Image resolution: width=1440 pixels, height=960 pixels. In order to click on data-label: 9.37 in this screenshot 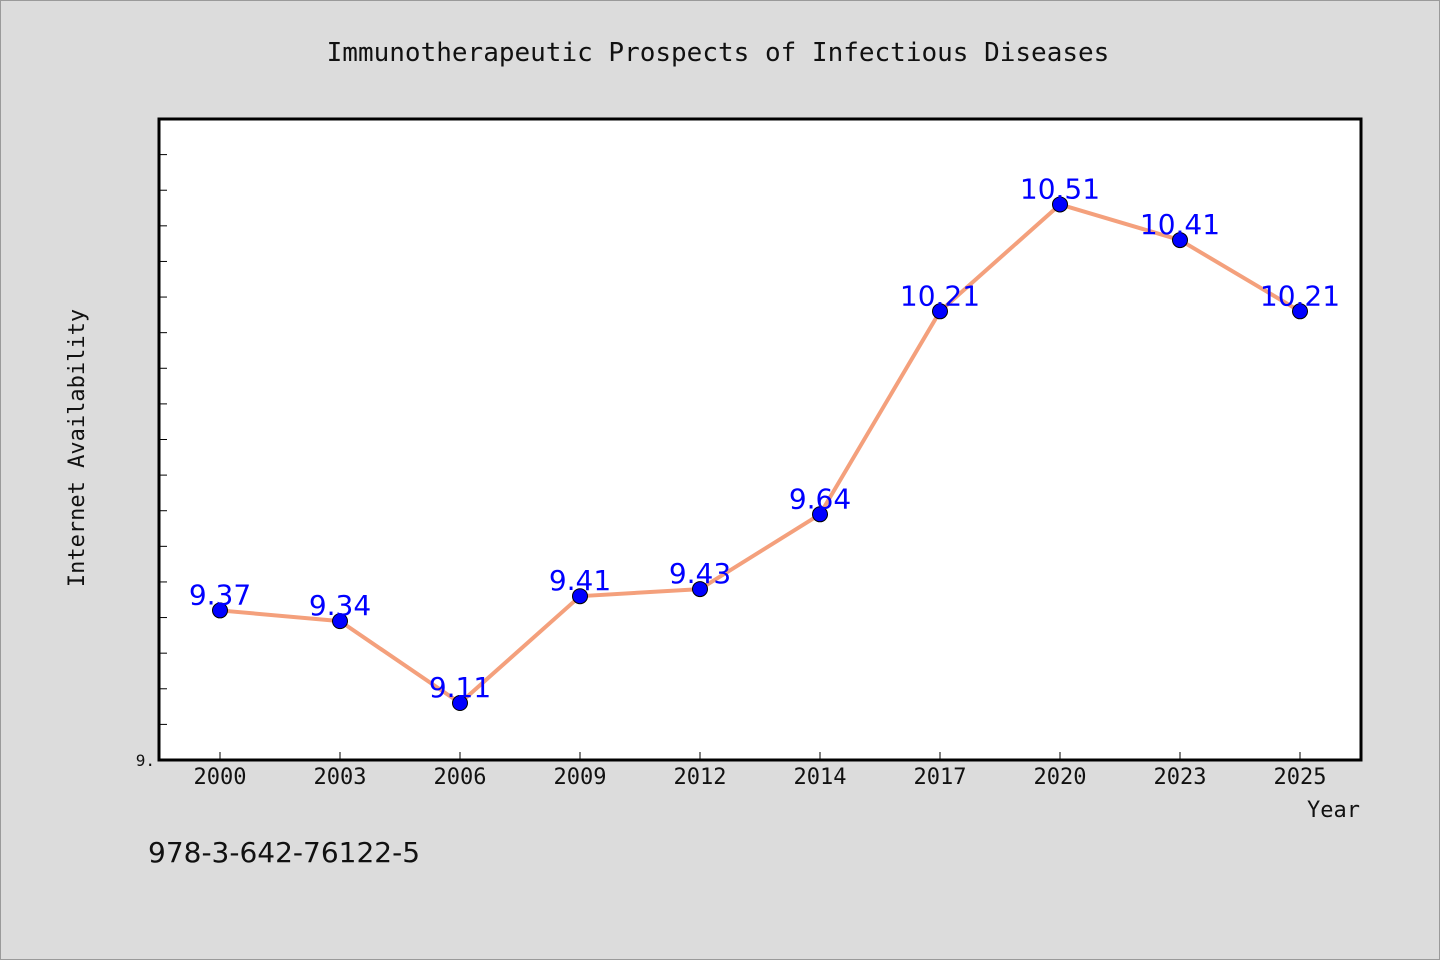, I will do `click(220, 594)`.